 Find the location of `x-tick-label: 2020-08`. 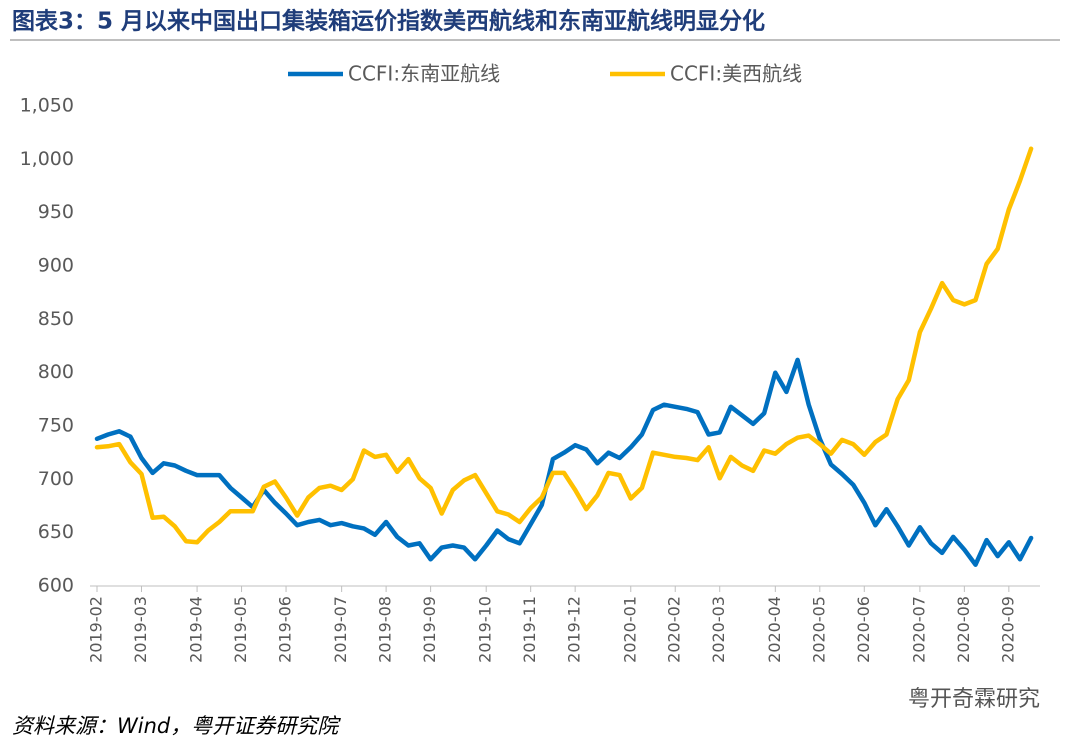

x-tick-label: 2020-08 is located at coordinates (963, 629).